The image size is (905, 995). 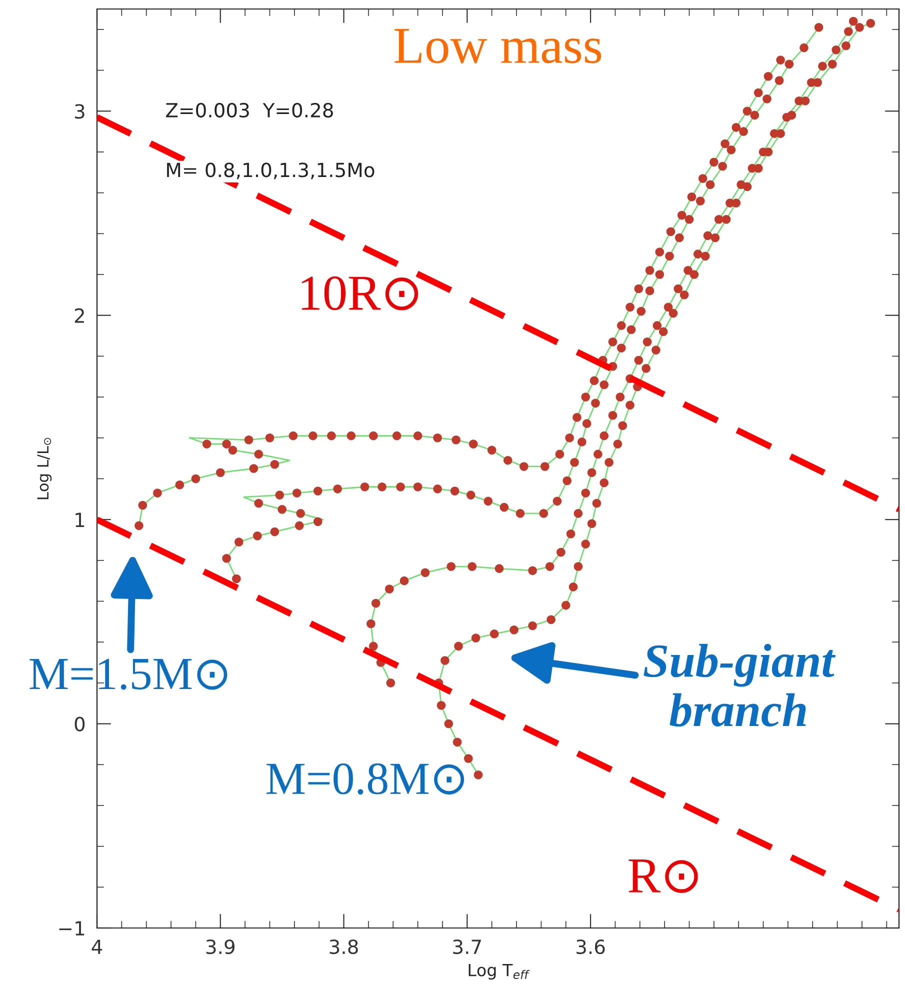 What do you see at coordinates (44, 469) in the screenshot?
I see `y-axis-title: Log L/L$_{⊙}$` at bounding box center [44, 469].